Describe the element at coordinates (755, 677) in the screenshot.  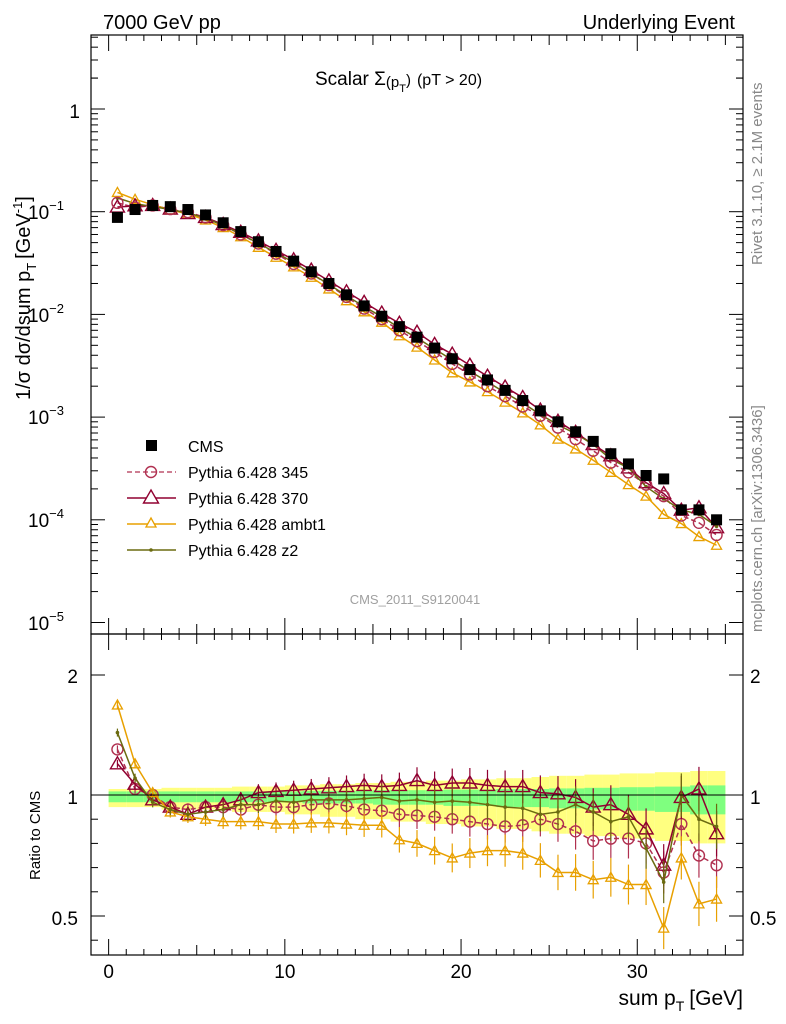
I see `ratio-y-tick-label-2-right: 2` at that location.